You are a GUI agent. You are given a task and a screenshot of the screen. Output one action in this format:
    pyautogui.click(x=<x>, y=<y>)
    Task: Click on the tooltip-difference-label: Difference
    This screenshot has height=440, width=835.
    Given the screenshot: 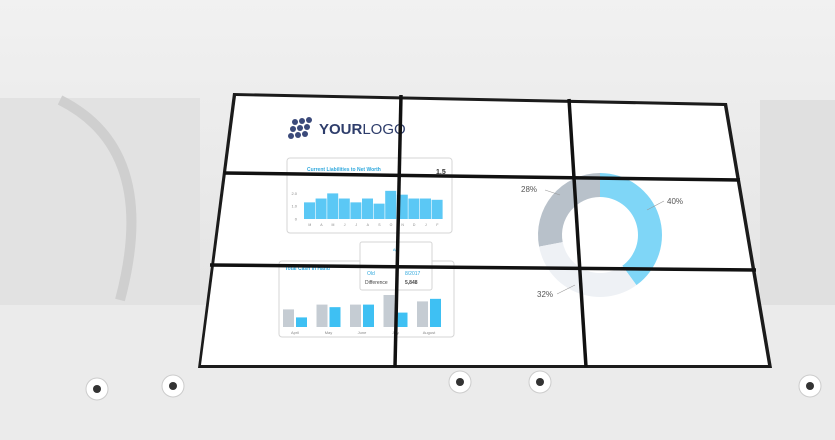 What is the action you would take?
    pyautogui.click(x=376, y=283)
    